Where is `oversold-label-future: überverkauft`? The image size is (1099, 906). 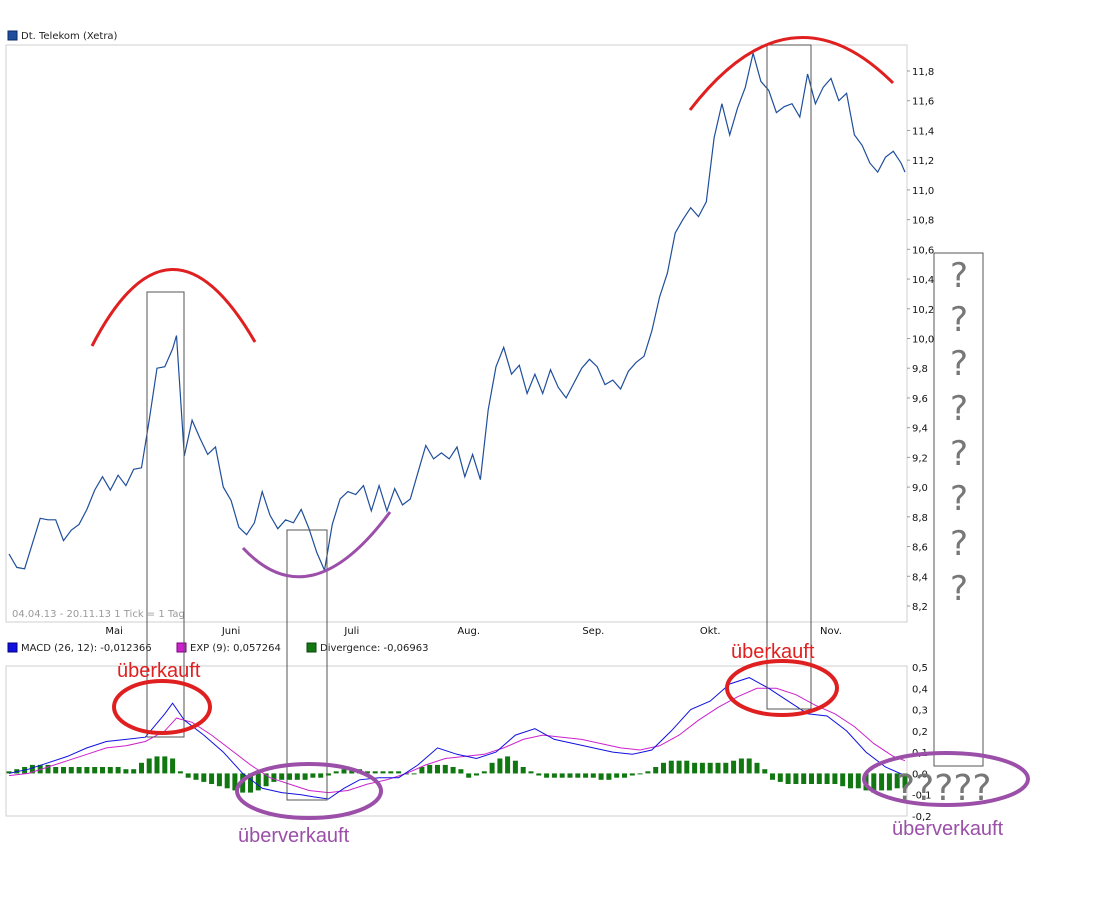 oversold-label-future: überverkauft is located at coordinates (948, 829).